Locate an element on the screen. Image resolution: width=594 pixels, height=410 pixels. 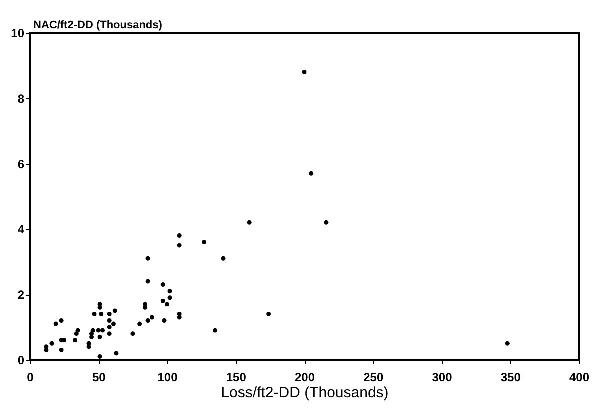
y-tick-label: 6 is located at coordinates (21, 164).